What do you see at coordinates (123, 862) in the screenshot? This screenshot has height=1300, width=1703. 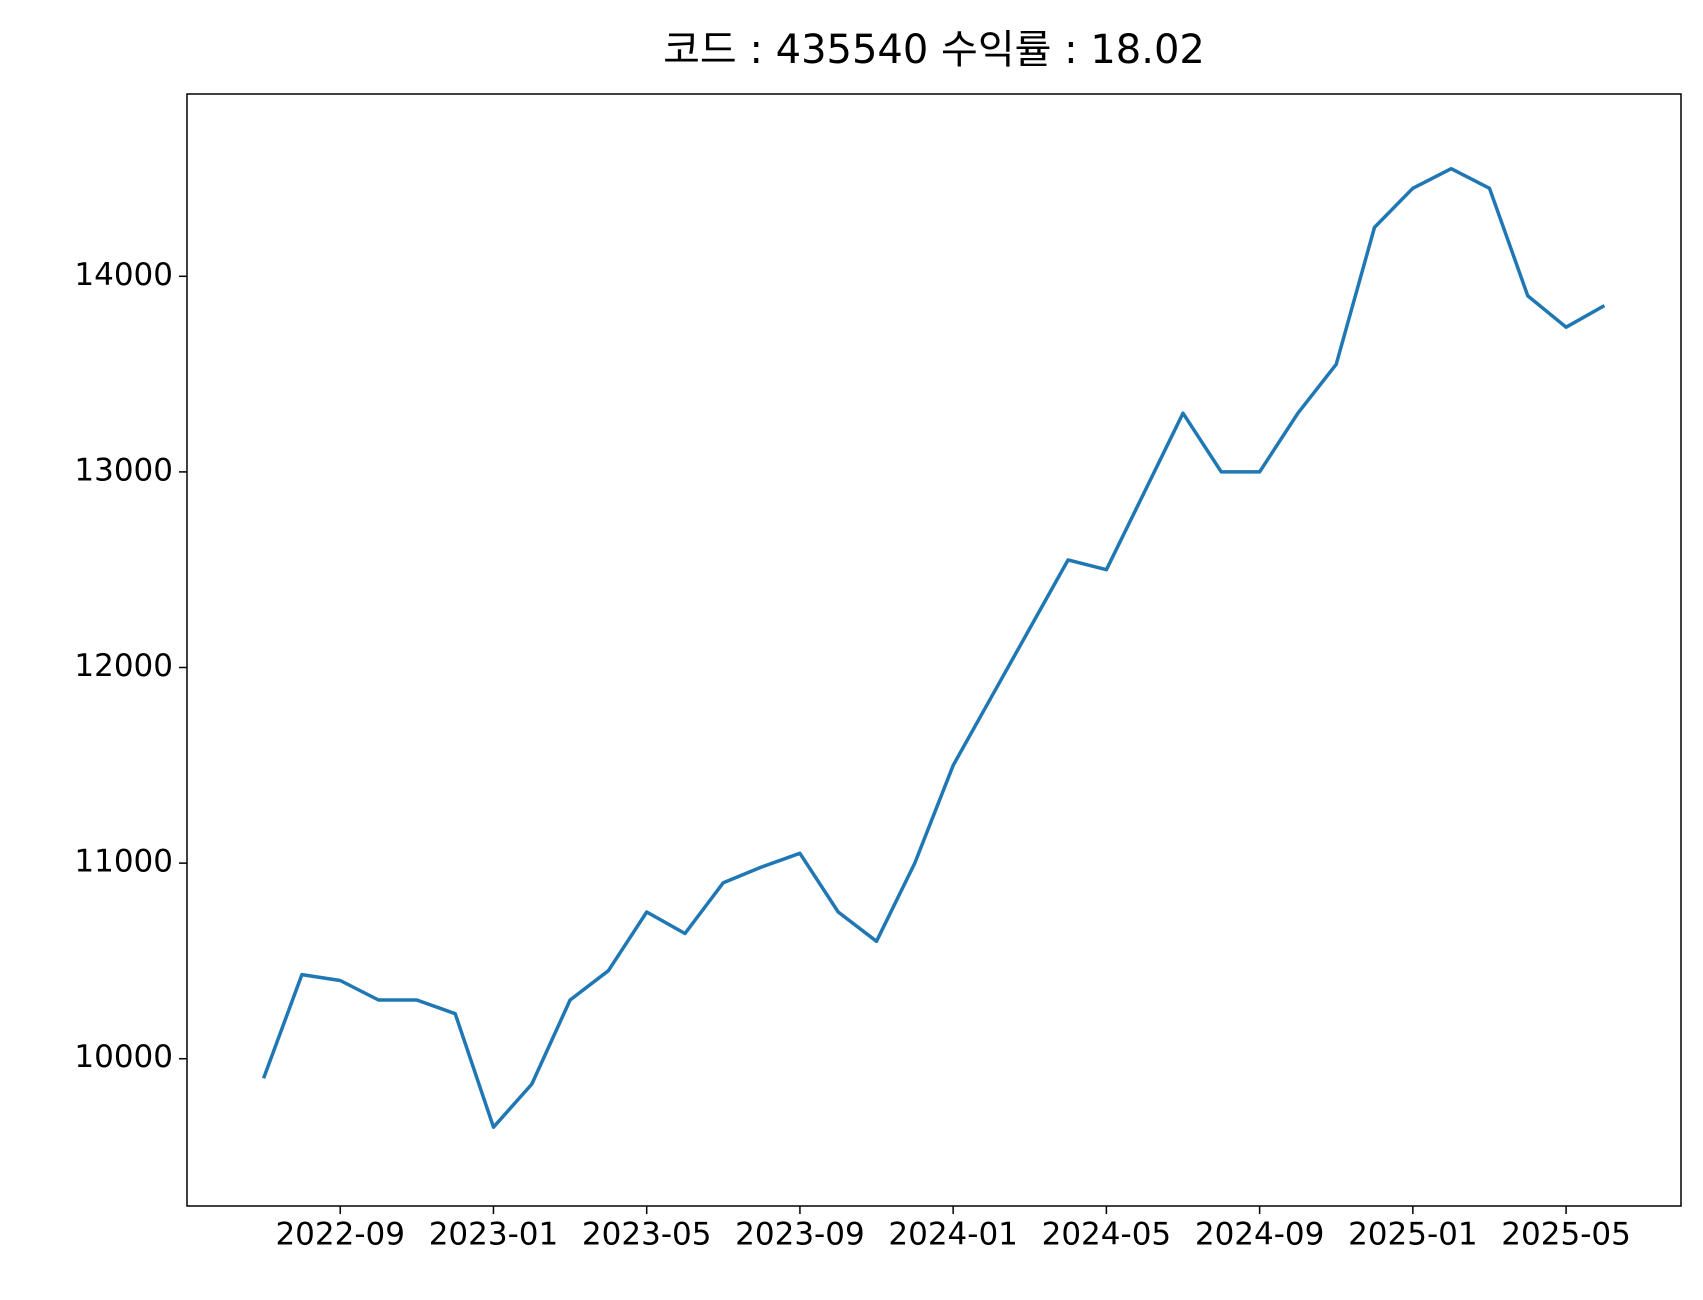 I see `y-tick-label: 11000` at bounding box center [123, 862].